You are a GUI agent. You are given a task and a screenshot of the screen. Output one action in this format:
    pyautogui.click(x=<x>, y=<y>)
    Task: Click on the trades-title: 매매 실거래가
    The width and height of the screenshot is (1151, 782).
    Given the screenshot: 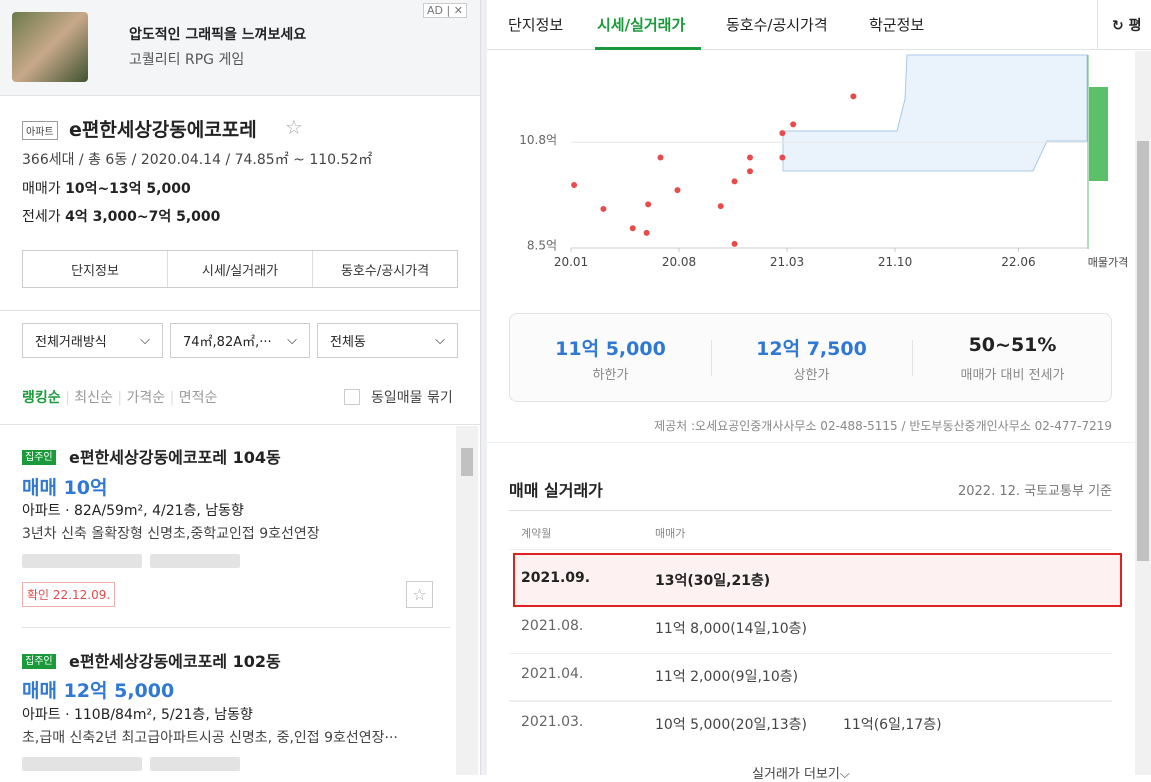 What is the action you would take?
    pyautogui.click(x=556, y=490)
    